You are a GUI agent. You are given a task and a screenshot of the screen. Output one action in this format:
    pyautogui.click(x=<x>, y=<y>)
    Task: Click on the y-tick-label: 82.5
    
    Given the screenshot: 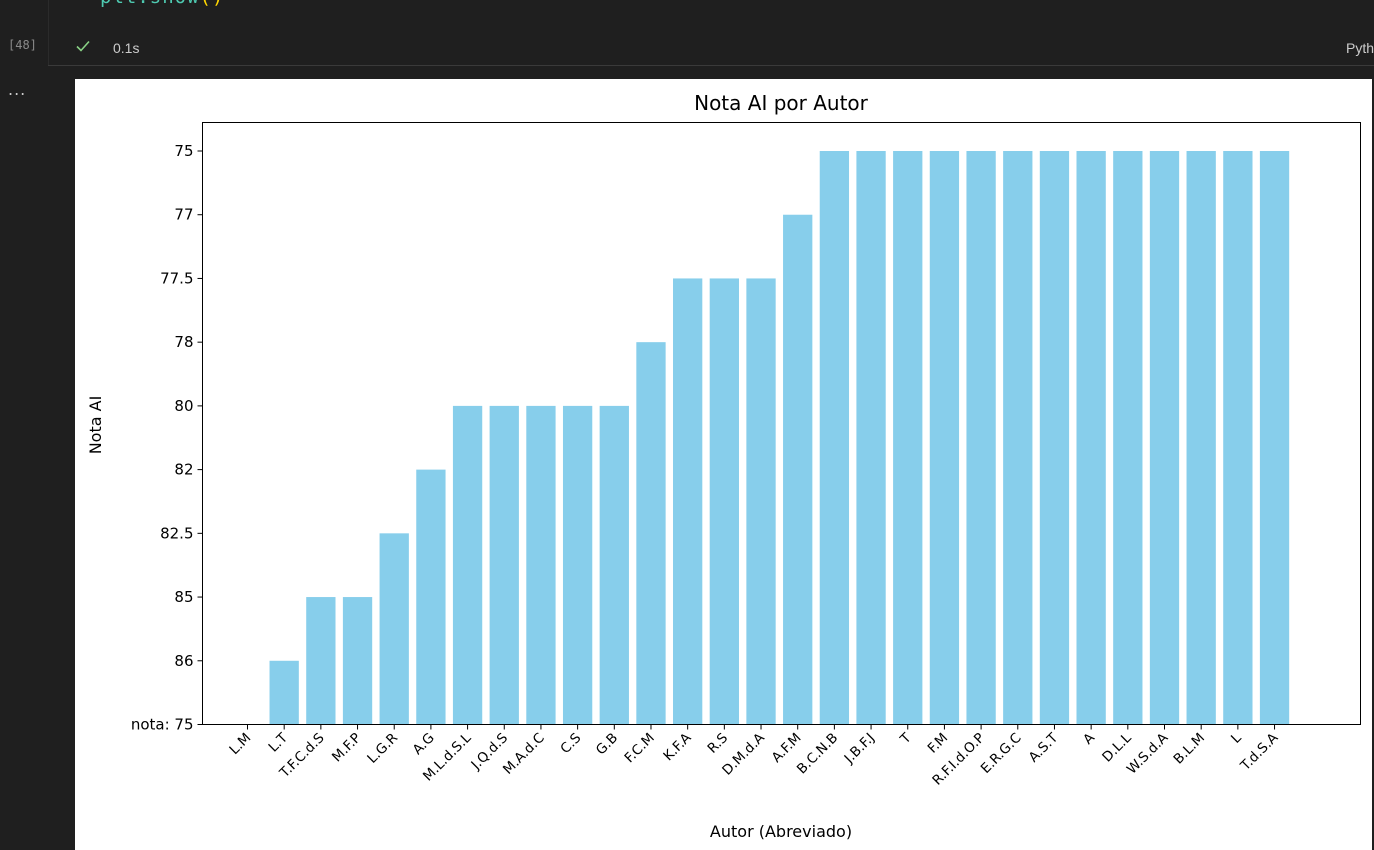 What is the action you would take?
    pyautogui.click(x=176, y=533)
    